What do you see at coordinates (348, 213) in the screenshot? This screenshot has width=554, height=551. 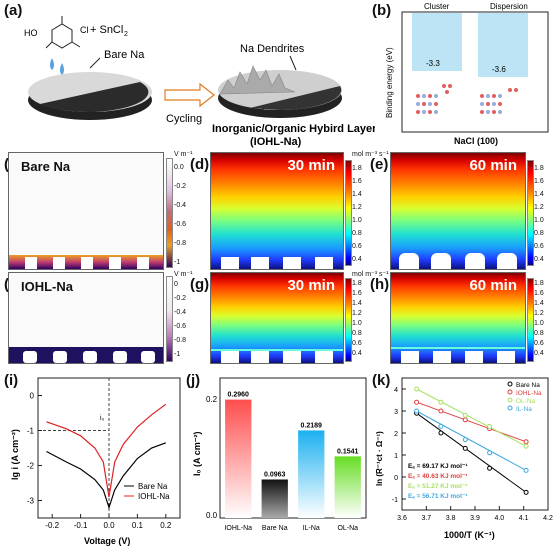 I see `colorbar-d` at bounding box center [348, 213].